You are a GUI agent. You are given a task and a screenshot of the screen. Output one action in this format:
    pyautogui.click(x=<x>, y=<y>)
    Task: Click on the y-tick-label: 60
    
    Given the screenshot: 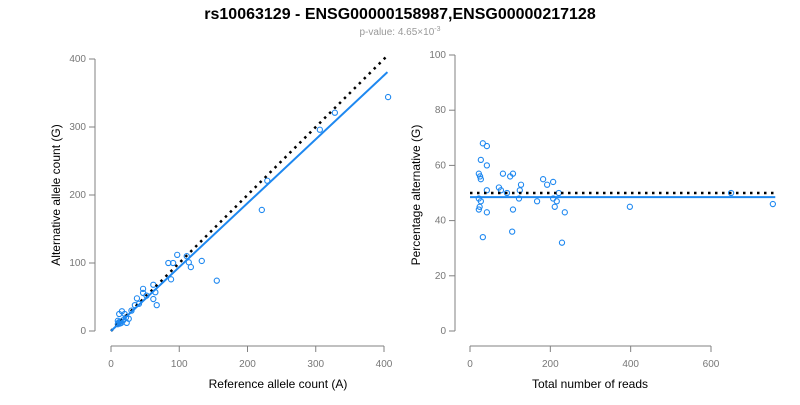 What is the action you would take?
    pyautogui.click(x=441, y=165)
    